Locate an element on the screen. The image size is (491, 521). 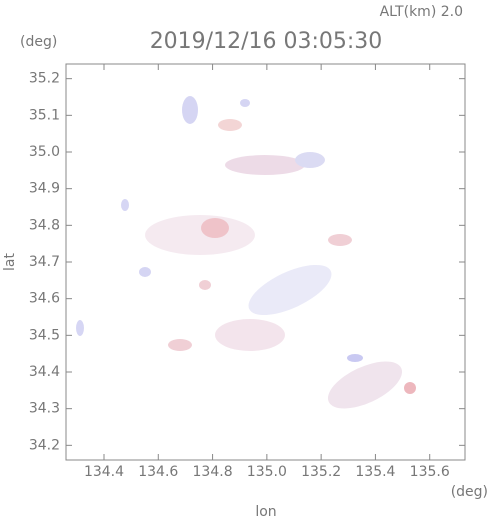
x-tick-label: 134.4 is located at coordinates (104, 472).